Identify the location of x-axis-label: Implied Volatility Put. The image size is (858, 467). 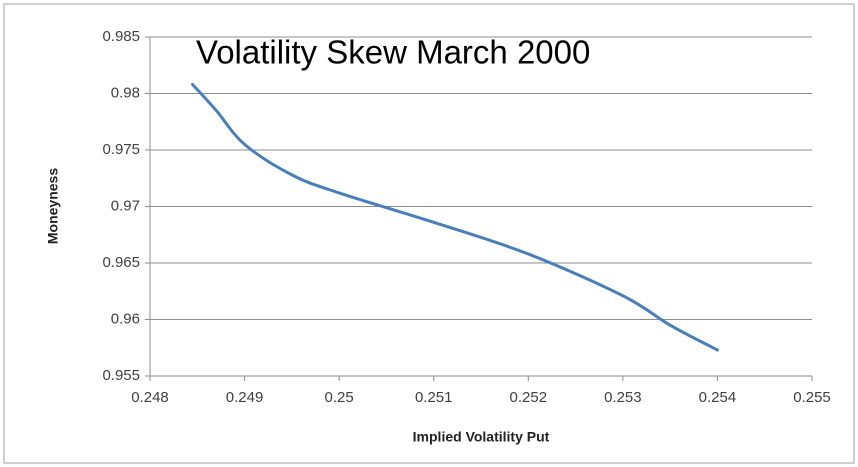
(481, 437).